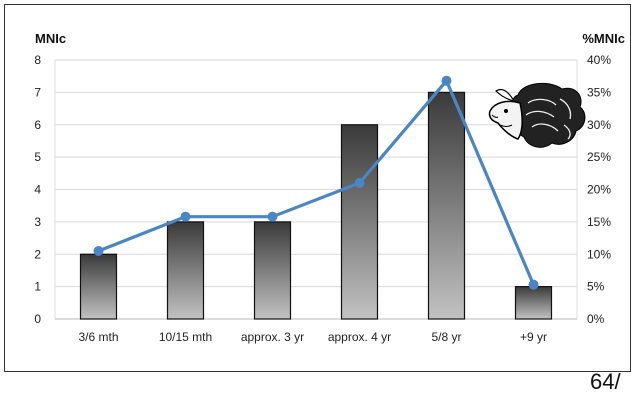 This screenshot has height=394, width=639. Describe the element at coordinates (37, 125) in the screenshot. I see `left-tick-label: 6` at that location.